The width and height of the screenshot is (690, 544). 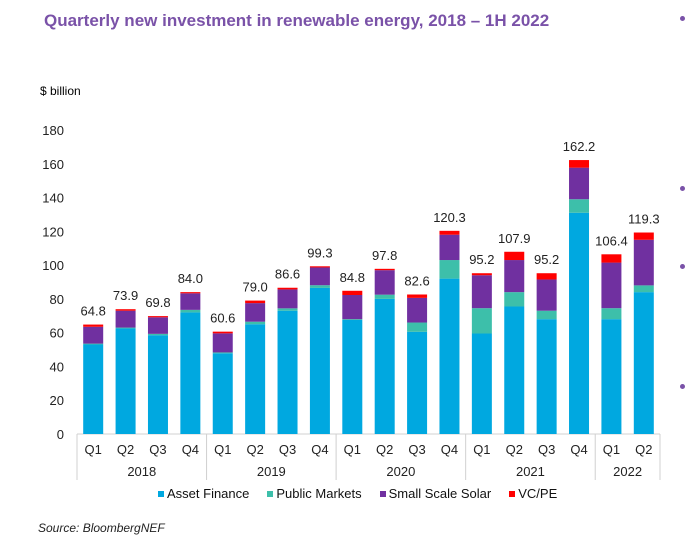 I want to click on legend-item: Public Markets, so click(x=314, y=493).